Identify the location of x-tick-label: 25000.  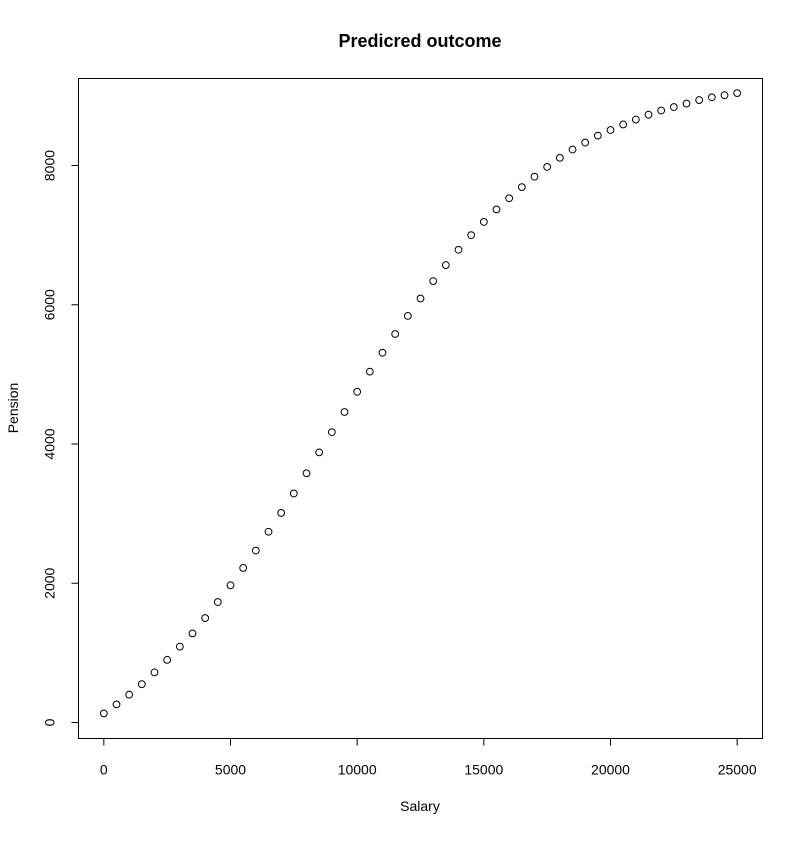
(737, 770).